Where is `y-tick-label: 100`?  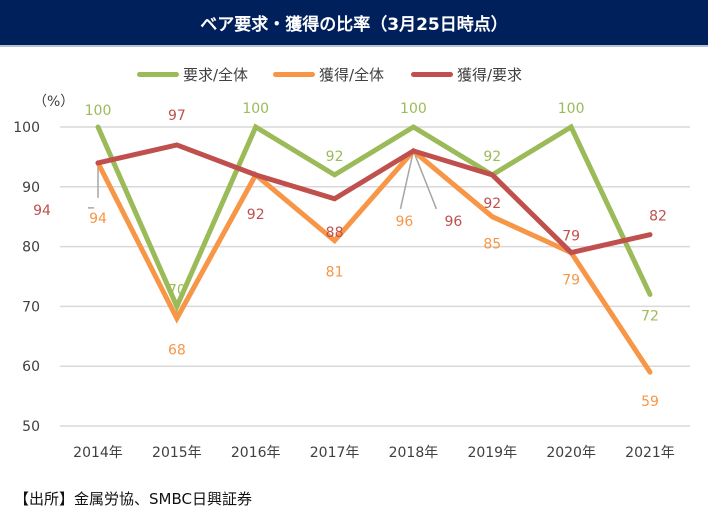
y-tick-label: 100 is located at coordinates (26, 128).